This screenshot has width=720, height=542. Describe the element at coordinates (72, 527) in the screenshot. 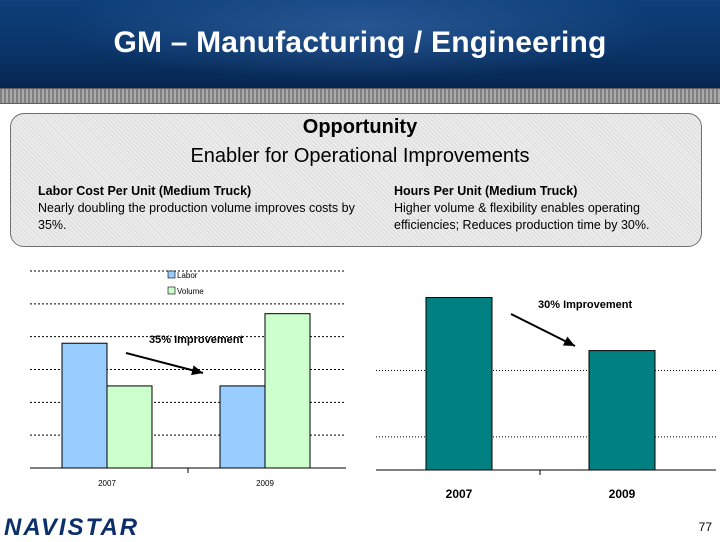

I see `navistar-logo: NAVISTAR` at that location.